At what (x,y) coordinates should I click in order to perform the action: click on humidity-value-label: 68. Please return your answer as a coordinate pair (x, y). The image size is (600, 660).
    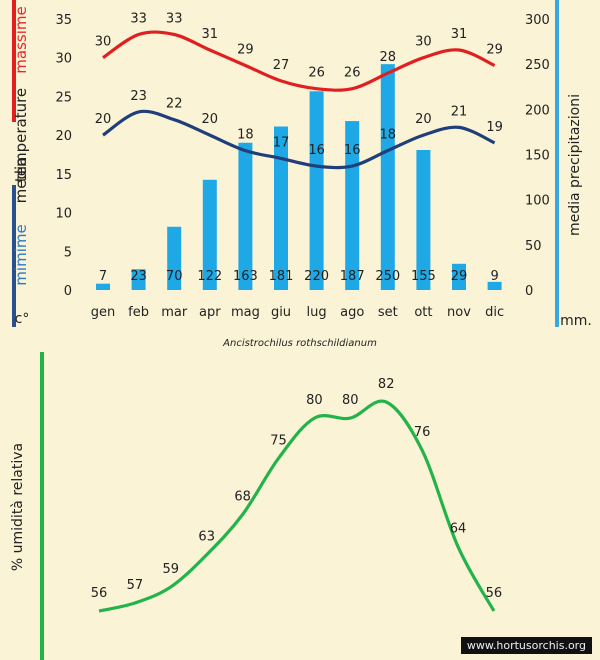
    Looking at the image, I should click on (242, 497).